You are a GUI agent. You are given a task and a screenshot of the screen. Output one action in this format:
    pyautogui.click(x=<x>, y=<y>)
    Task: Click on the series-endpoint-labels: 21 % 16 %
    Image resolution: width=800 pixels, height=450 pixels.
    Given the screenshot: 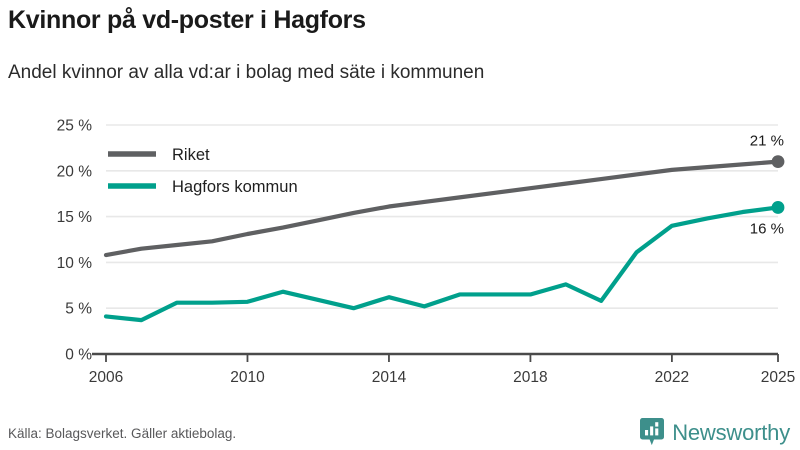 What is the action you would take?
    pyautogui.click(x=767, y=185)
    